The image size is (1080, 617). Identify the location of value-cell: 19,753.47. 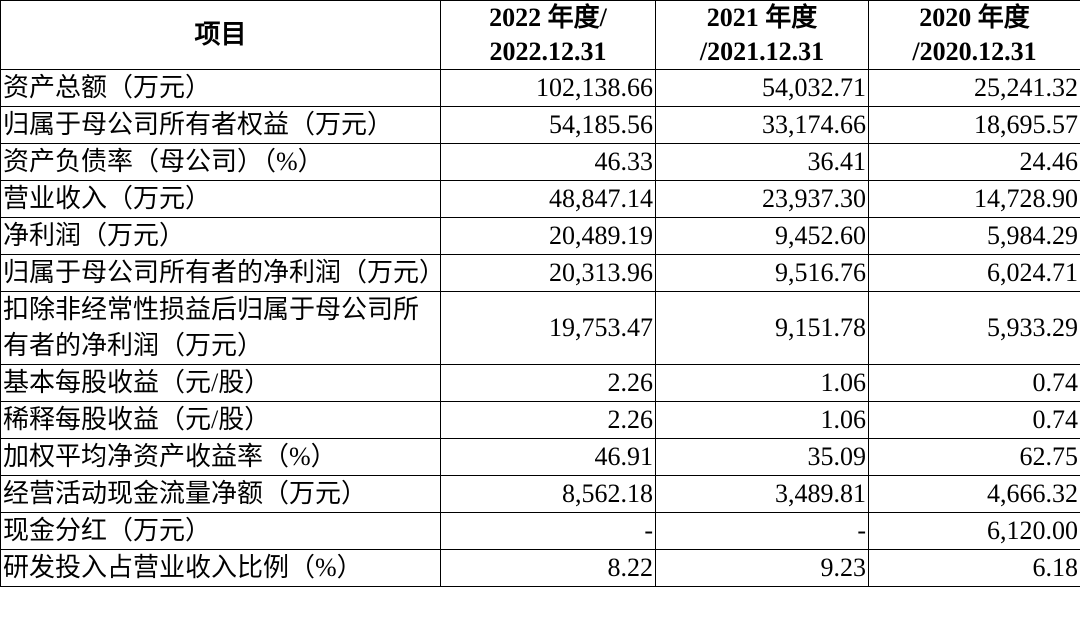
(548, 328).